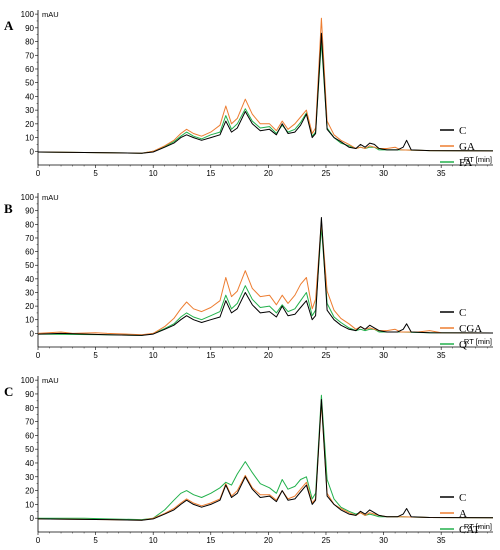 The height and width of the screenshot is (550, 500). What do you see at coordinates (8, 391) in the screenshot?
I see `panel-label: C` at bounding box center [8, 391].